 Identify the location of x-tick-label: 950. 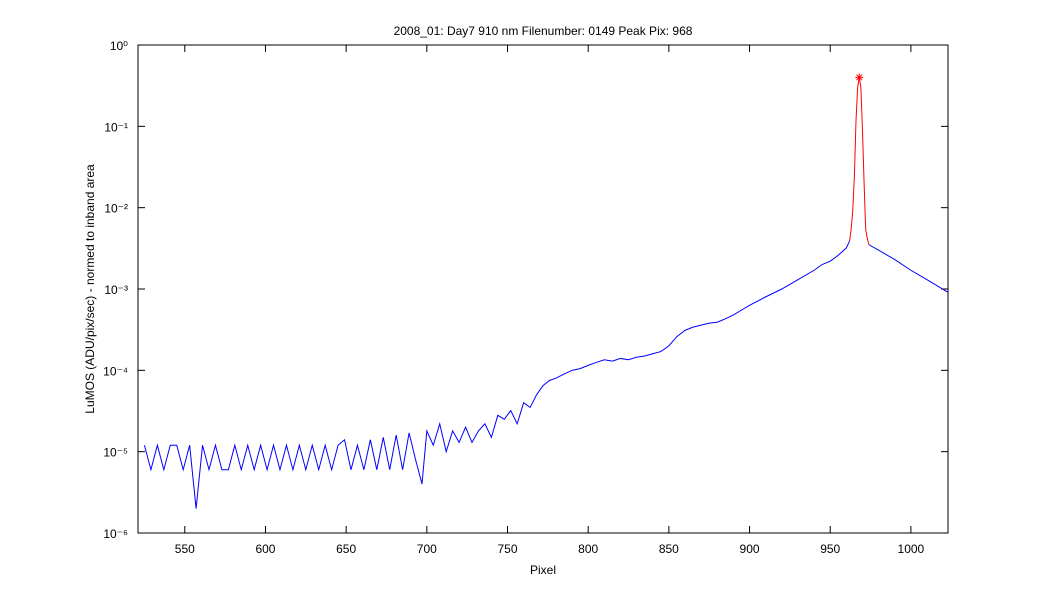
(830, 549).